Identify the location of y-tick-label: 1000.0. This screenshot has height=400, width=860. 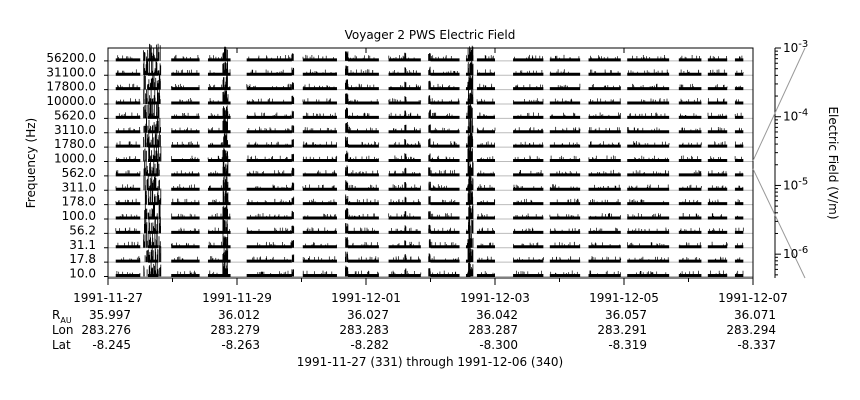
(75, 159).